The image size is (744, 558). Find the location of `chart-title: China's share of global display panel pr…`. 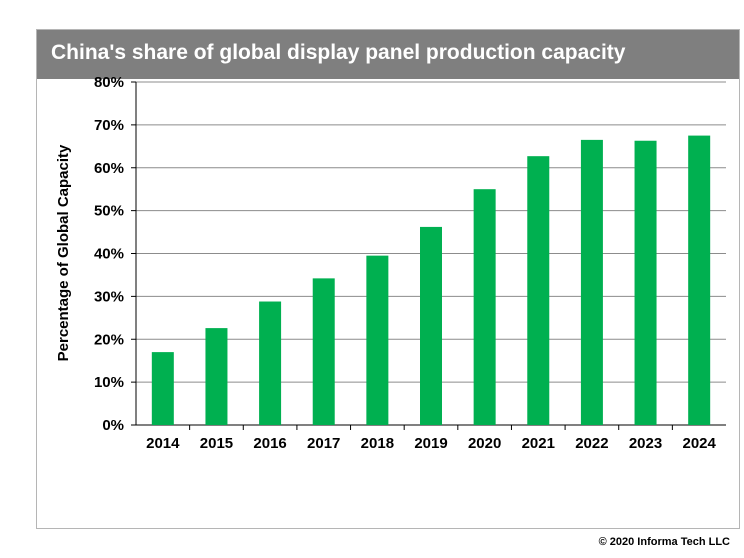

chart-title: China's share of global display panel pr… is located at coordinates (338, 52).